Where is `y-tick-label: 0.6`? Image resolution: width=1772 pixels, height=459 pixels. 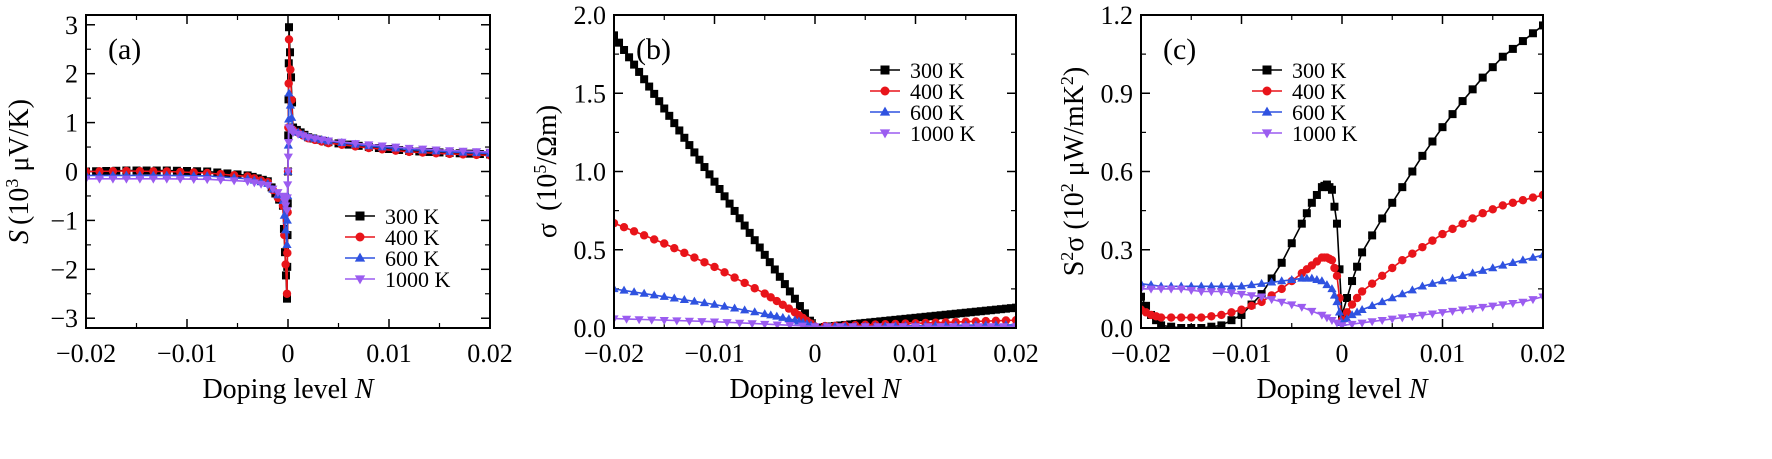
y-tick-label: 0.6 is located at coordinates (1117, 172).